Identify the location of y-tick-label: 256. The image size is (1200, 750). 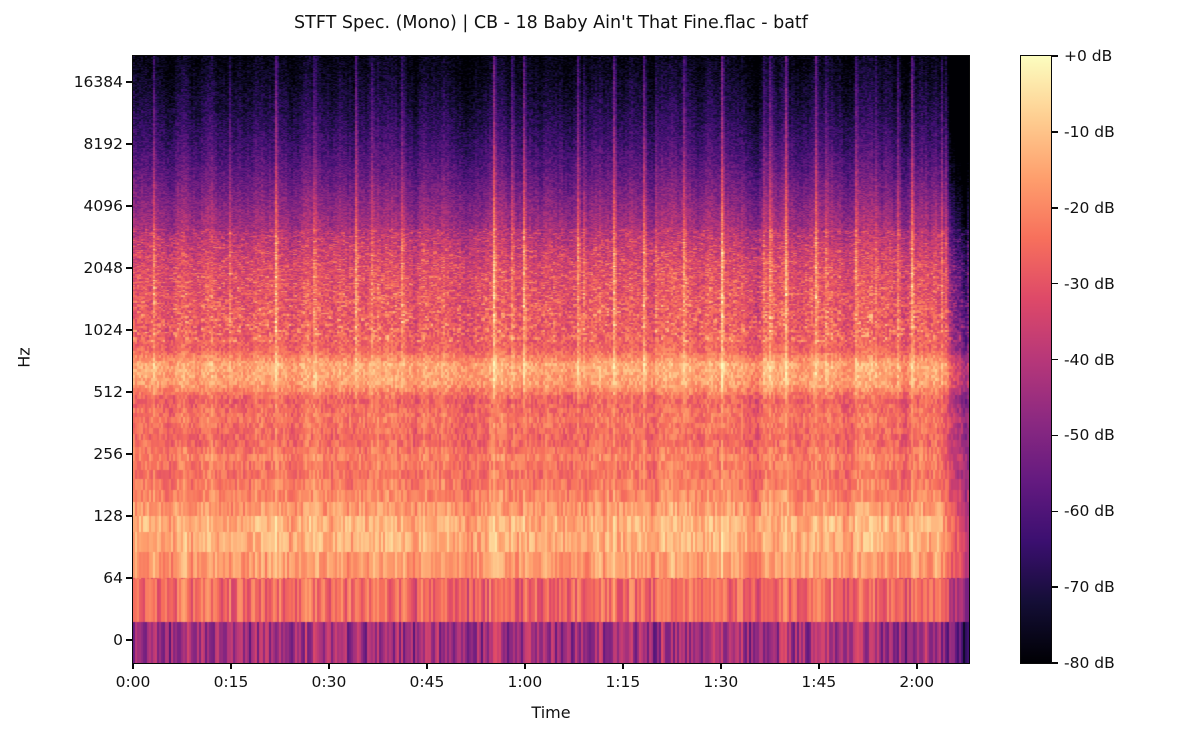
(108, 454).